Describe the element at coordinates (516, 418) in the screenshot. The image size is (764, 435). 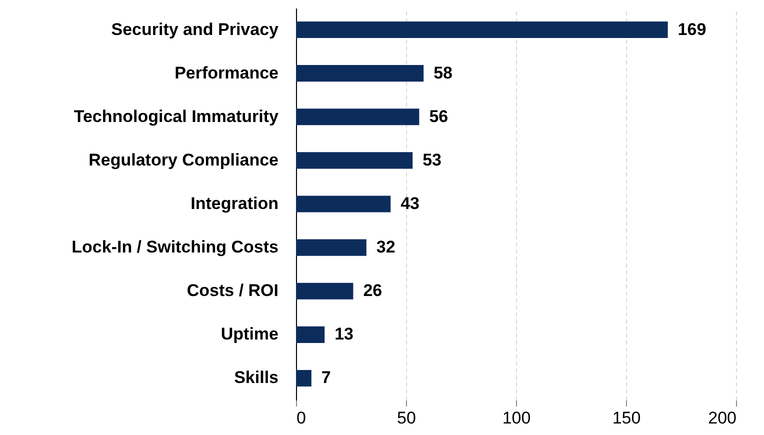
I see `x-tick-label: 100` at that location.